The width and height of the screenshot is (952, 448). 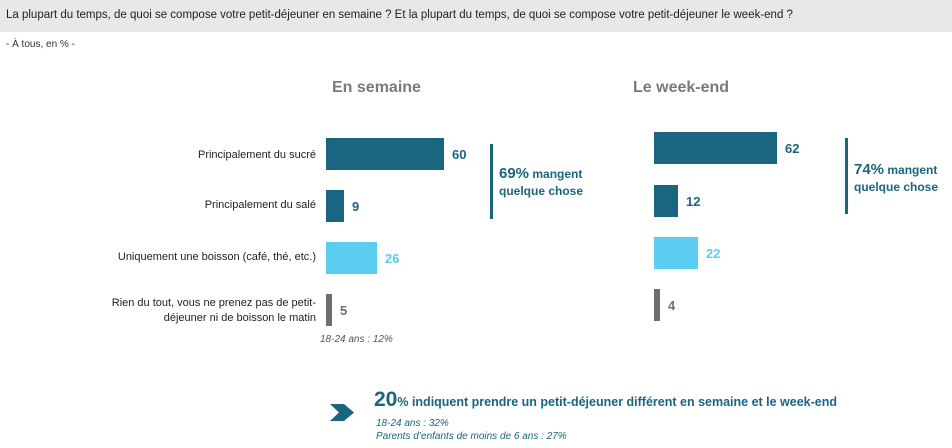 I want to click on category-label-savory: Principalement du salé, so click(x=260, y=205).